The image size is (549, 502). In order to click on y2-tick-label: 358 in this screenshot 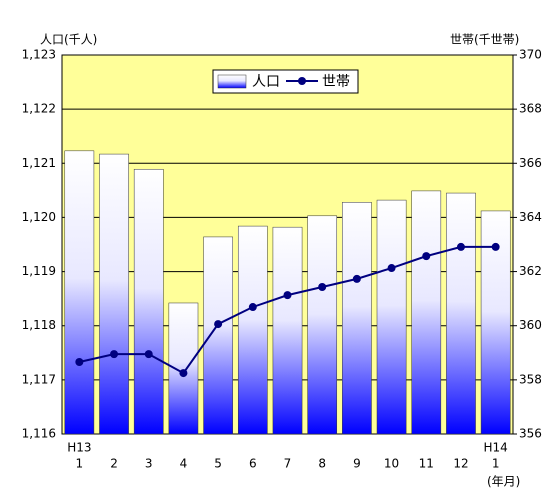, I will do `click(530, 379)`.